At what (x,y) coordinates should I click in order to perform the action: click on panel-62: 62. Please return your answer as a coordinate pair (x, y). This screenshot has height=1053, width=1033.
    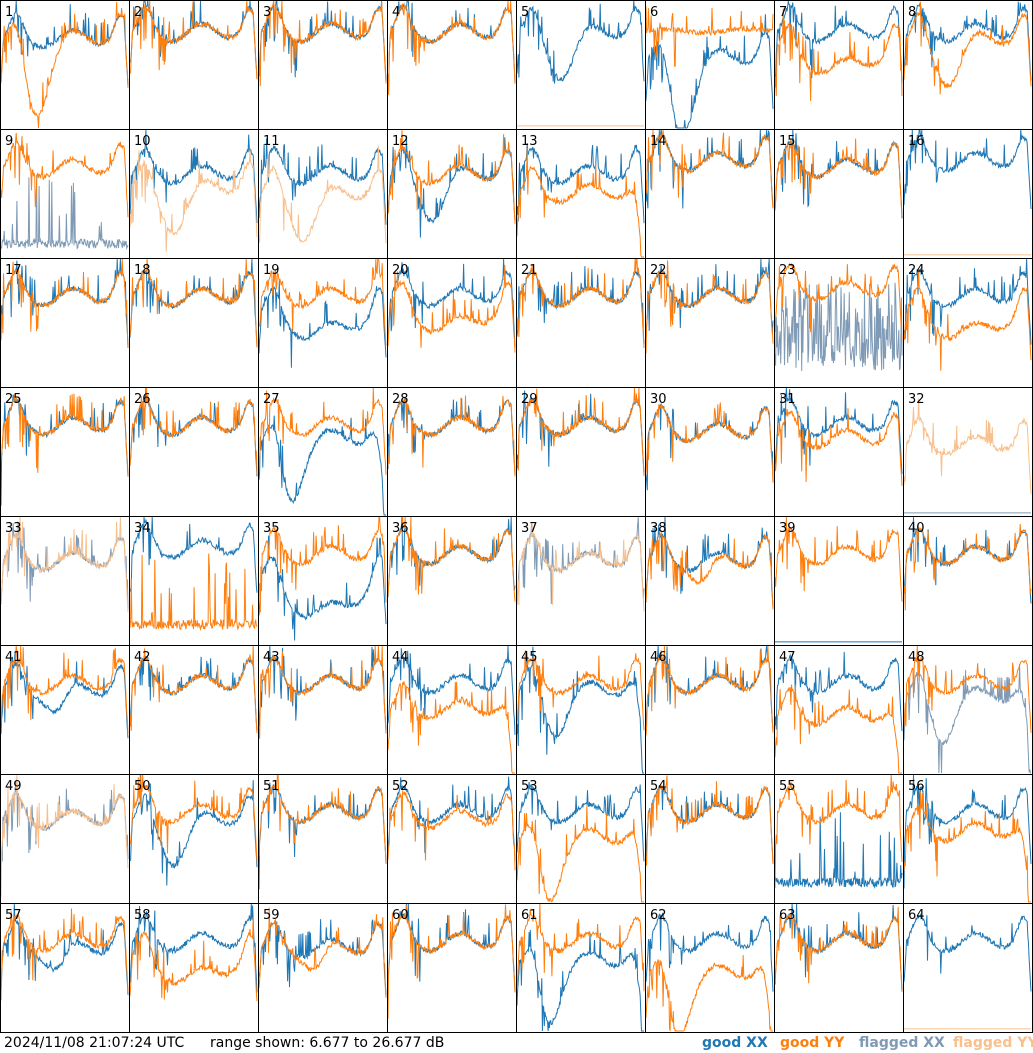
    Looking at the image, I should click on (710, 968).